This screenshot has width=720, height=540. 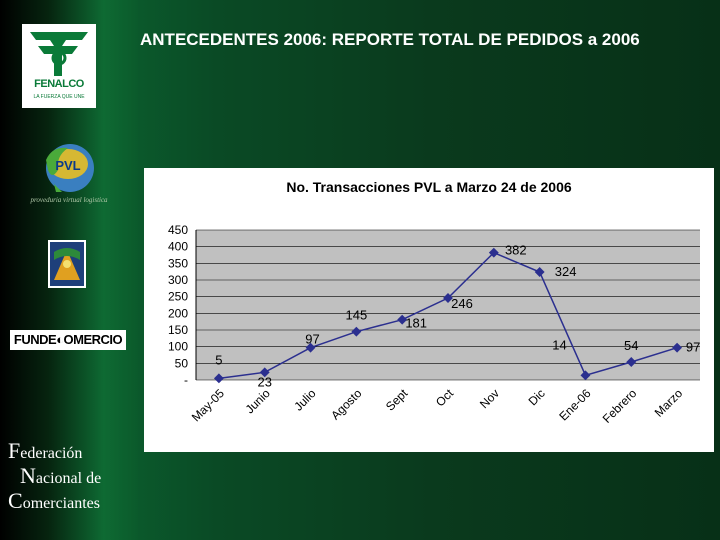 What do you see at coordinates (574, 404) in the screenshot?
I see `x-tick-label: Ene-06` at bounding box center [574, 404].